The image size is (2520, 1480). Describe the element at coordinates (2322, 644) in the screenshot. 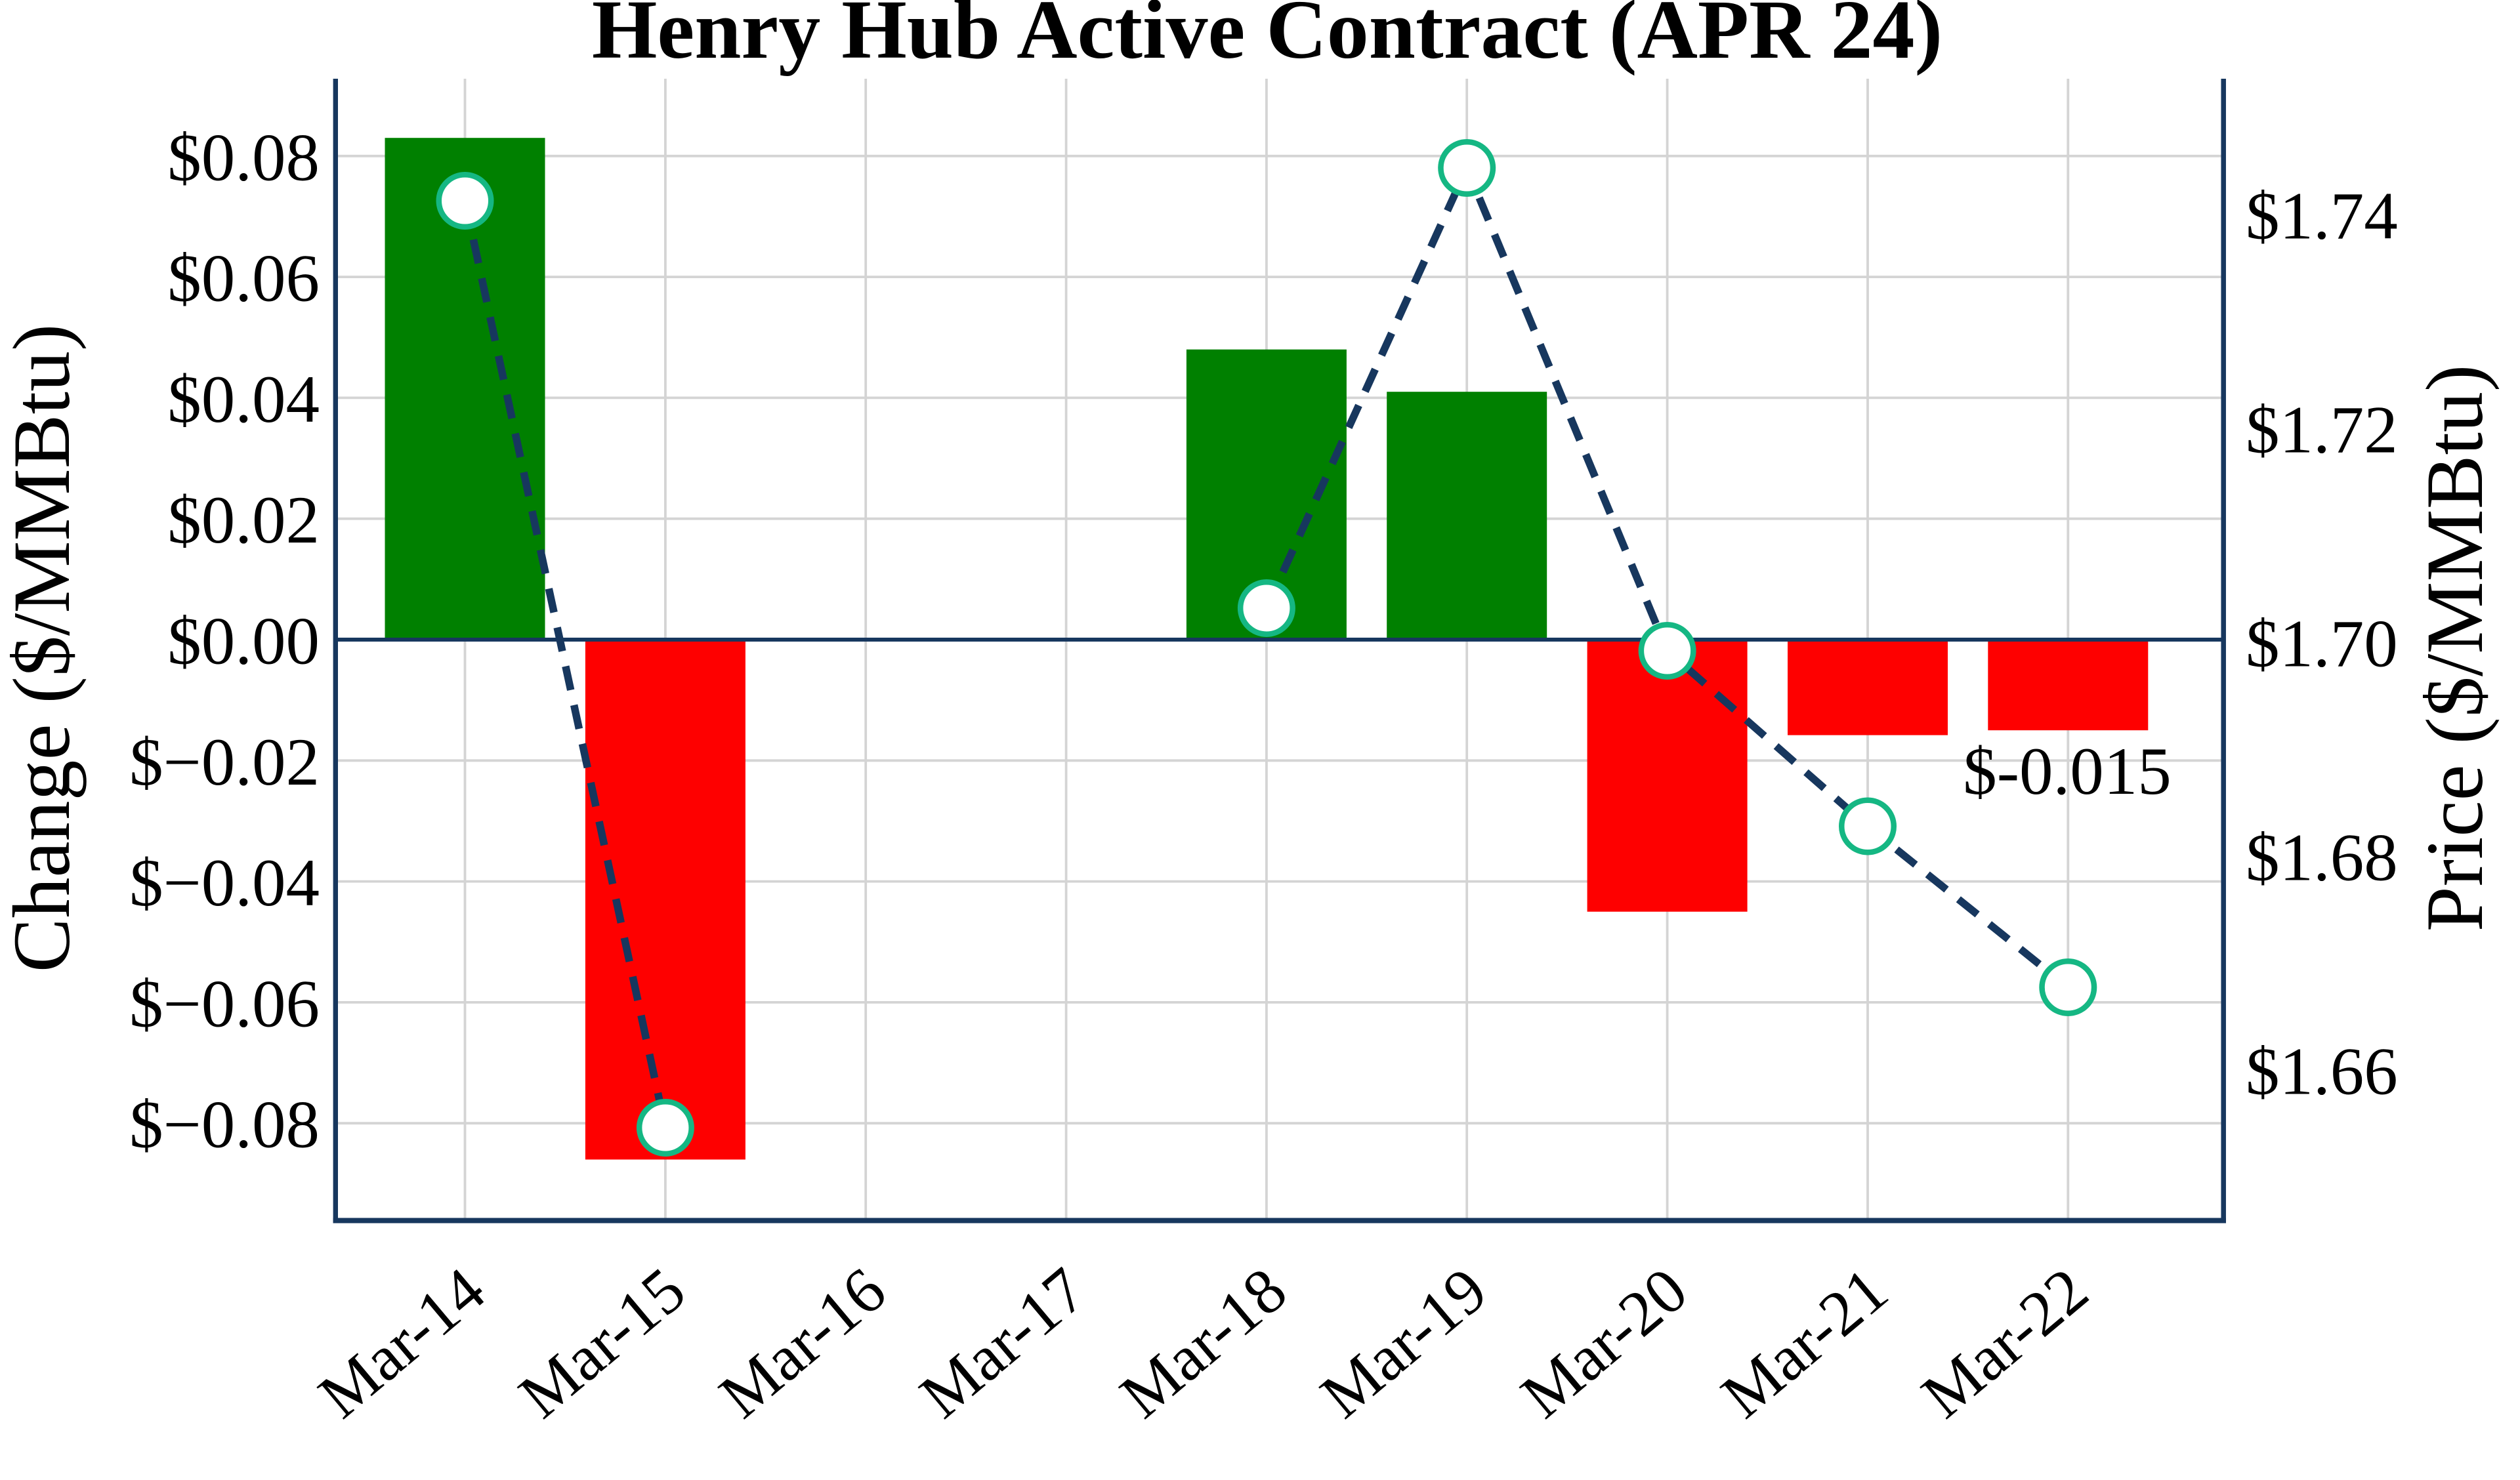

I see `svg-text: $1.70` at that location.